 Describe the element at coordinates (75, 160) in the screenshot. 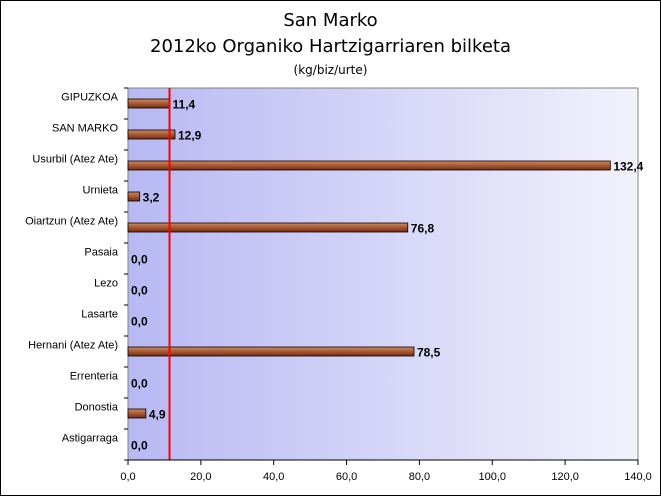

I see `category-label: Usurbil (Atez Ate)` at that location.